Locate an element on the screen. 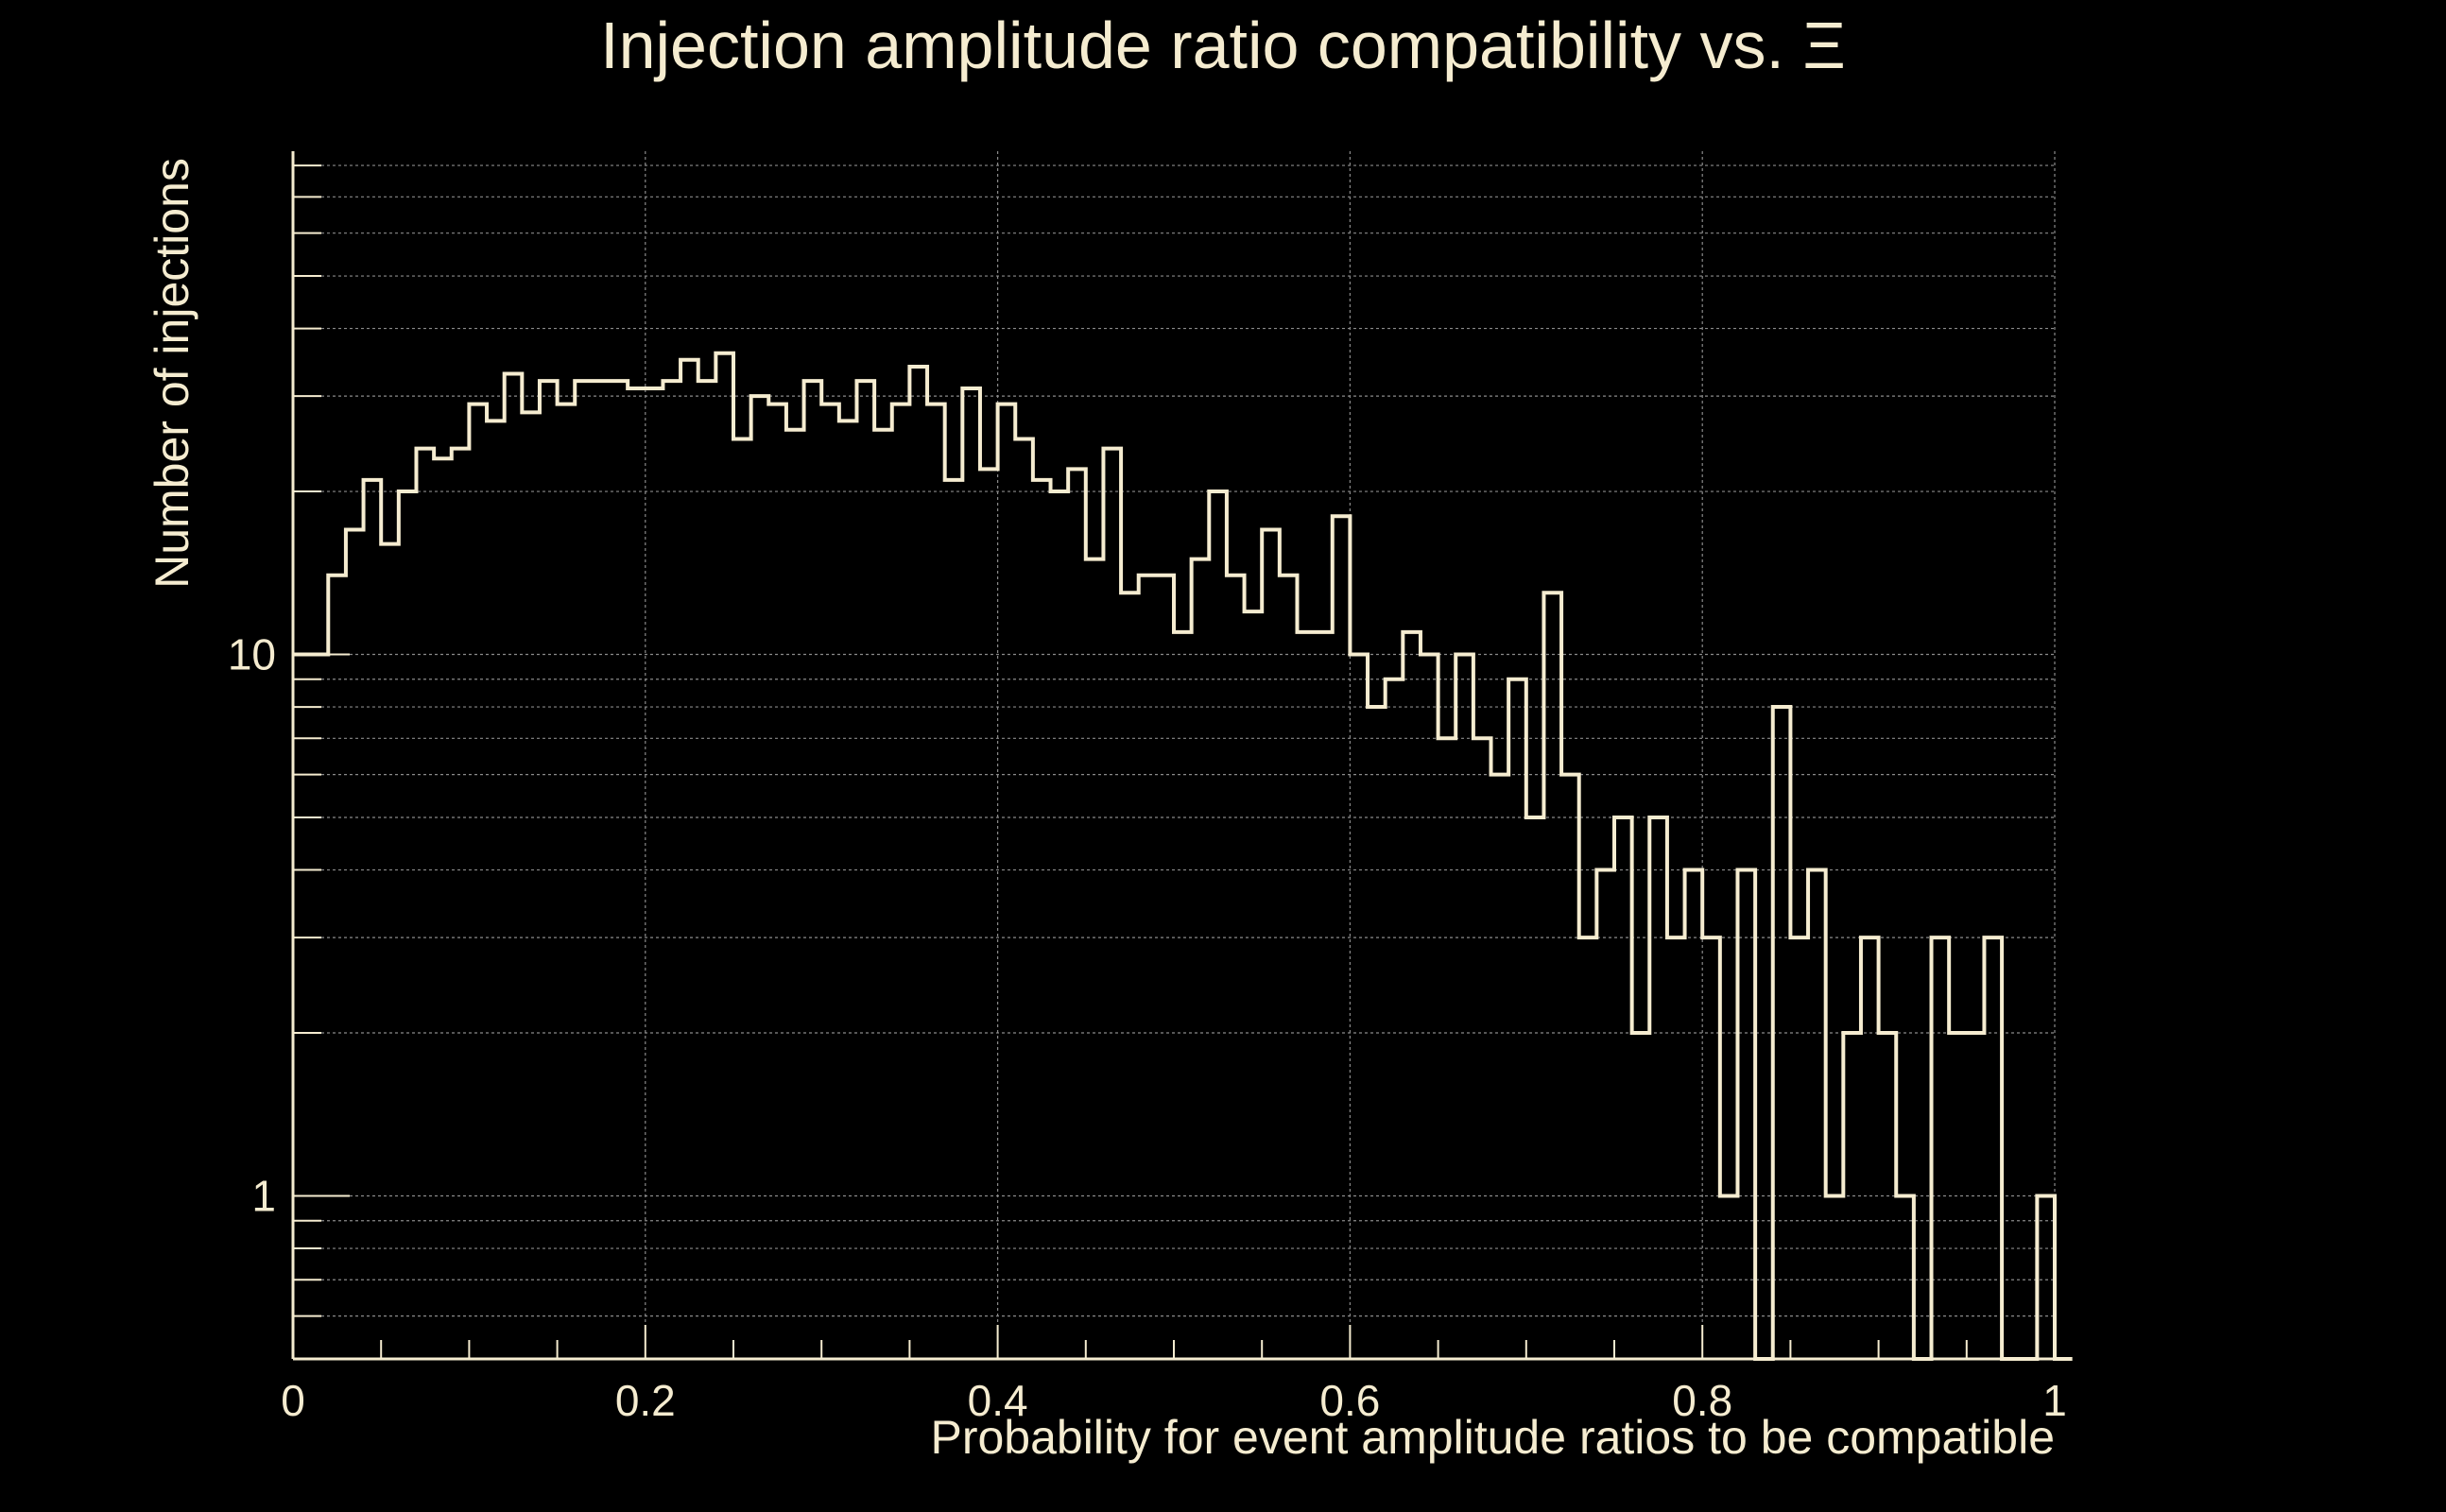 The image size is (2446, 1512). x-tick-label: 0 is located at coordinates (293, 1400).